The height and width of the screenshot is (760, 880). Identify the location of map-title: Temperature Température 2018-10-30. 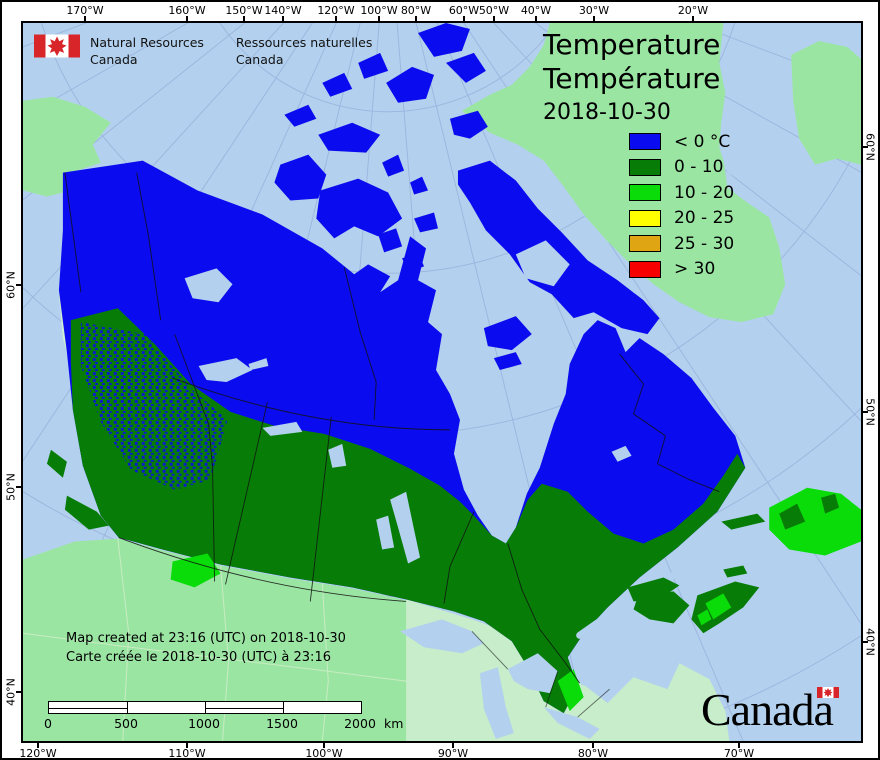
(631, 78).